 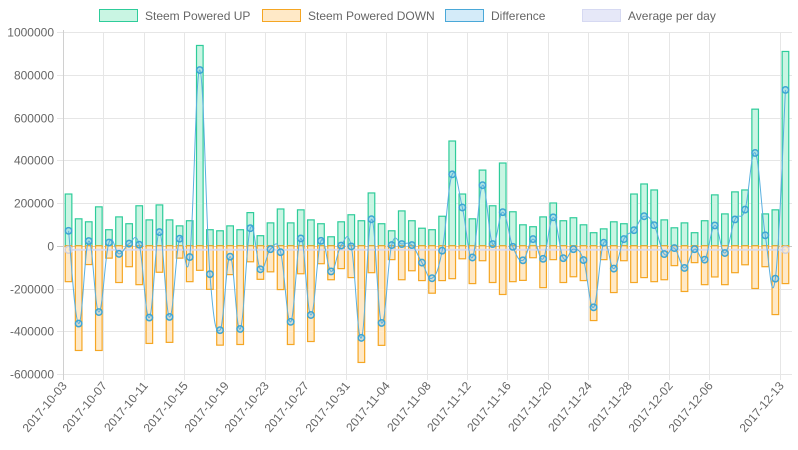 What do you see at coordinates (32, 375) in the screenshot?
I see `y-tick-label: -600000` at bounding box center [32, 375].